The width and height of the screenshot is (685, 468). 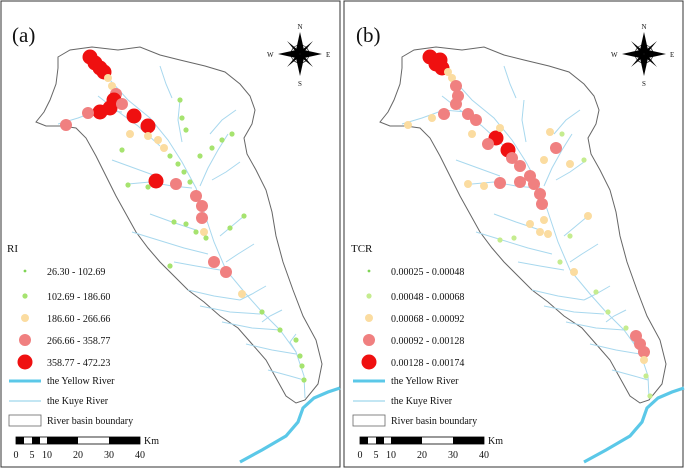 What do you see at coordinates (16, 455) in the screenshot?
I see `svg-text: 0` at bounding box center [16, 455].